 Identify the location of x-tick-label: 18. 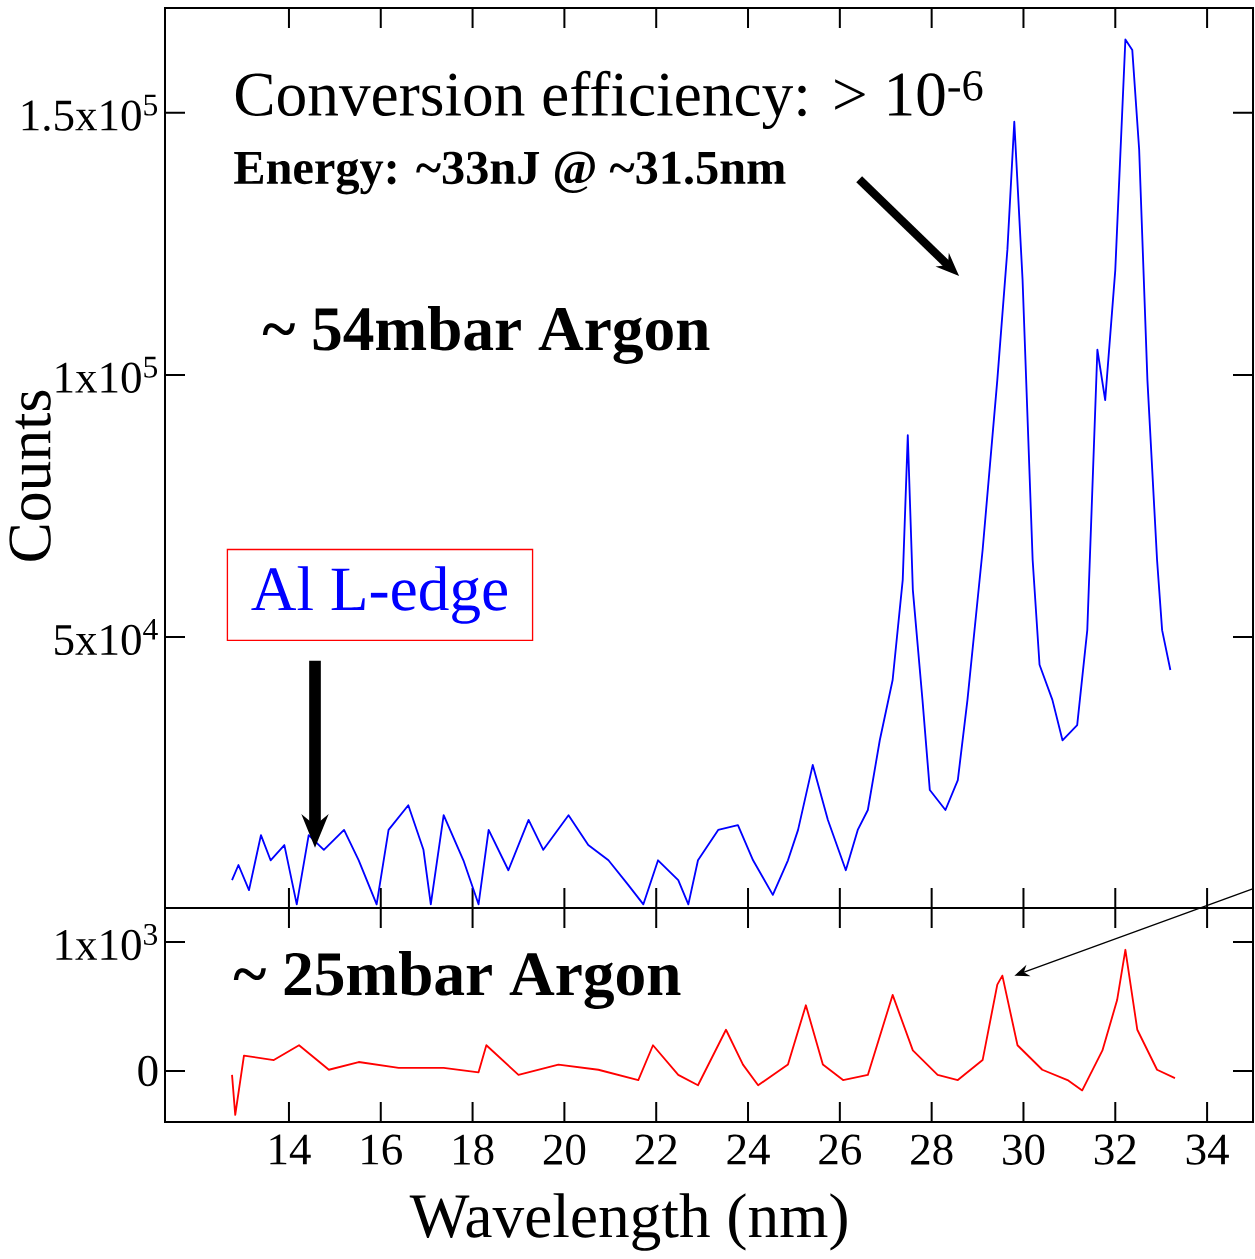
(474, 1149).